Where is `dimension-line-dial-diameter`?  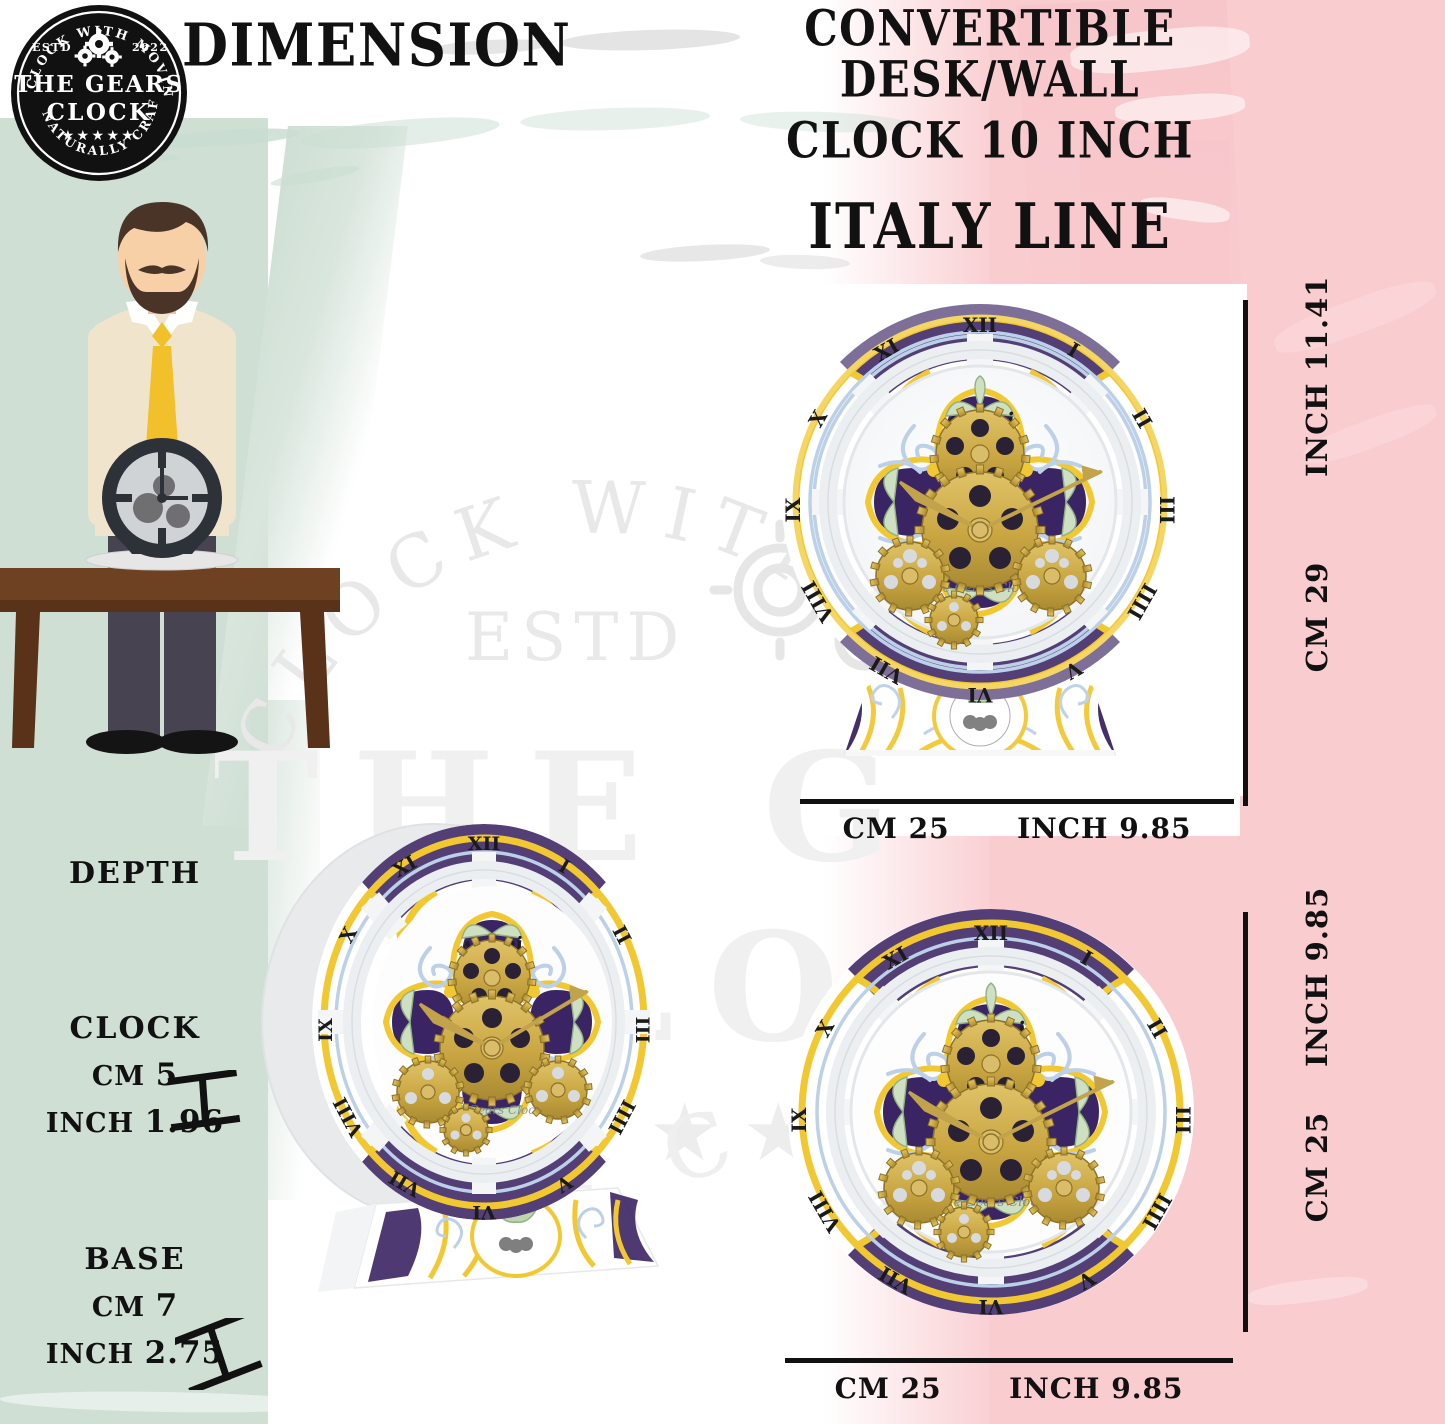 dimension-line-dial-diameter is located at coordinates (1245, 1122).